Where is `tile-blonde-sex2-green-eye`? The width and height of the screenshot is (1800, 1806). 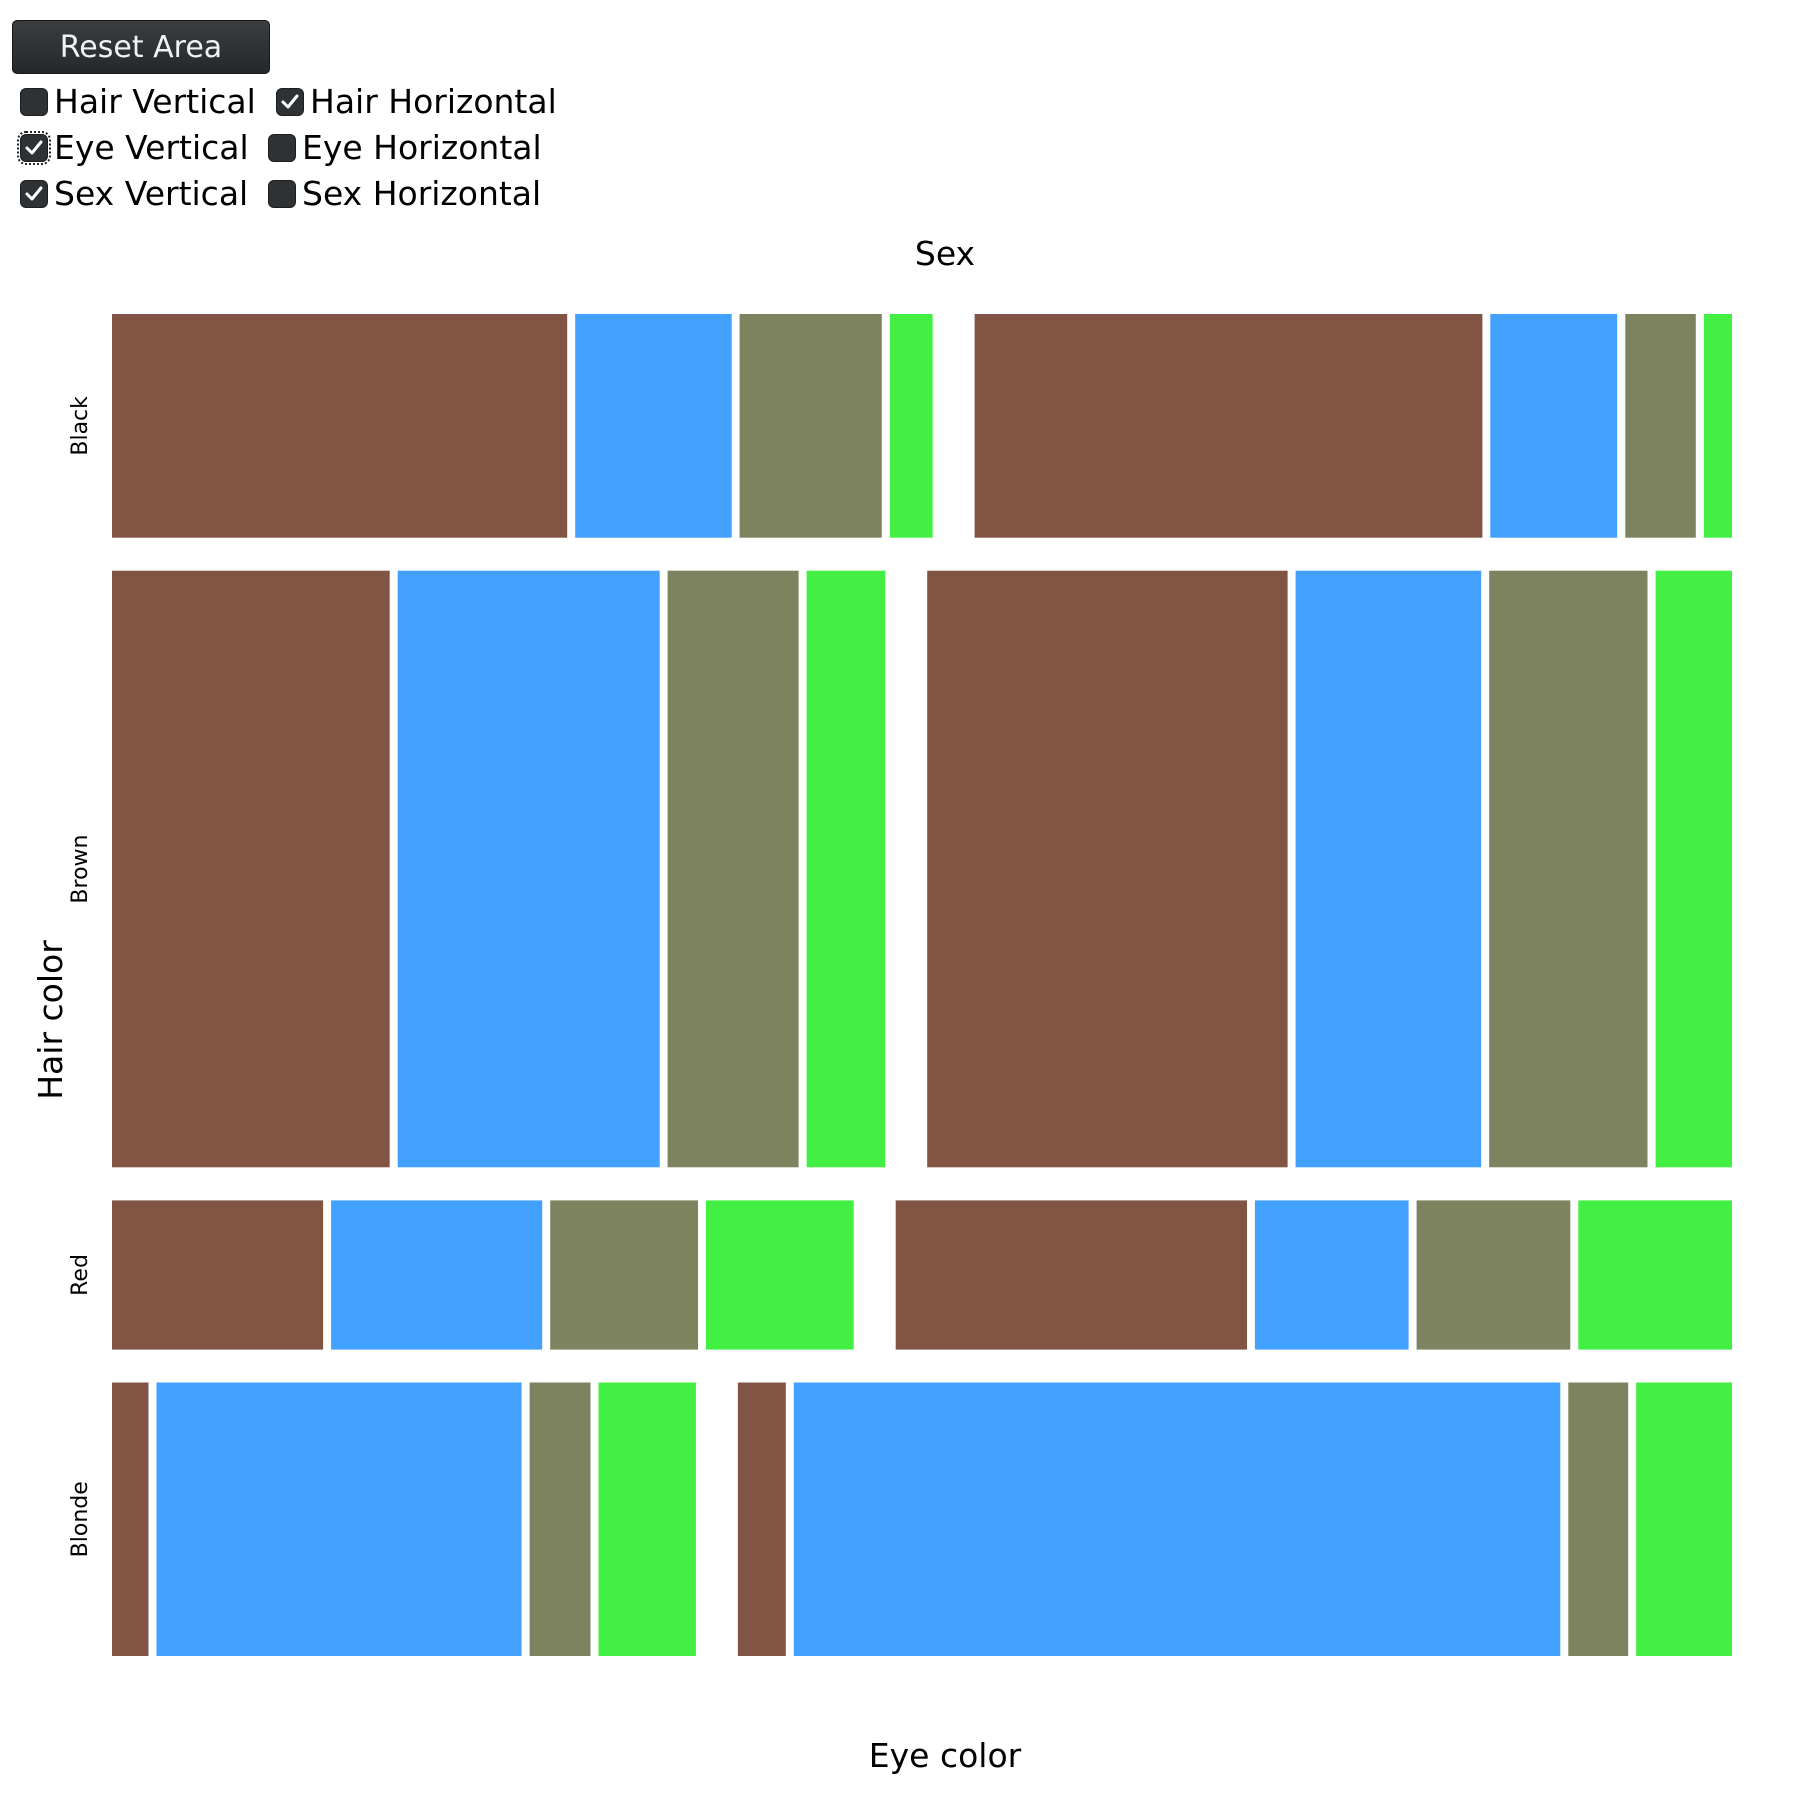
tile-blonde-sex2-green-eye is located at coordinates (1684, 1519).